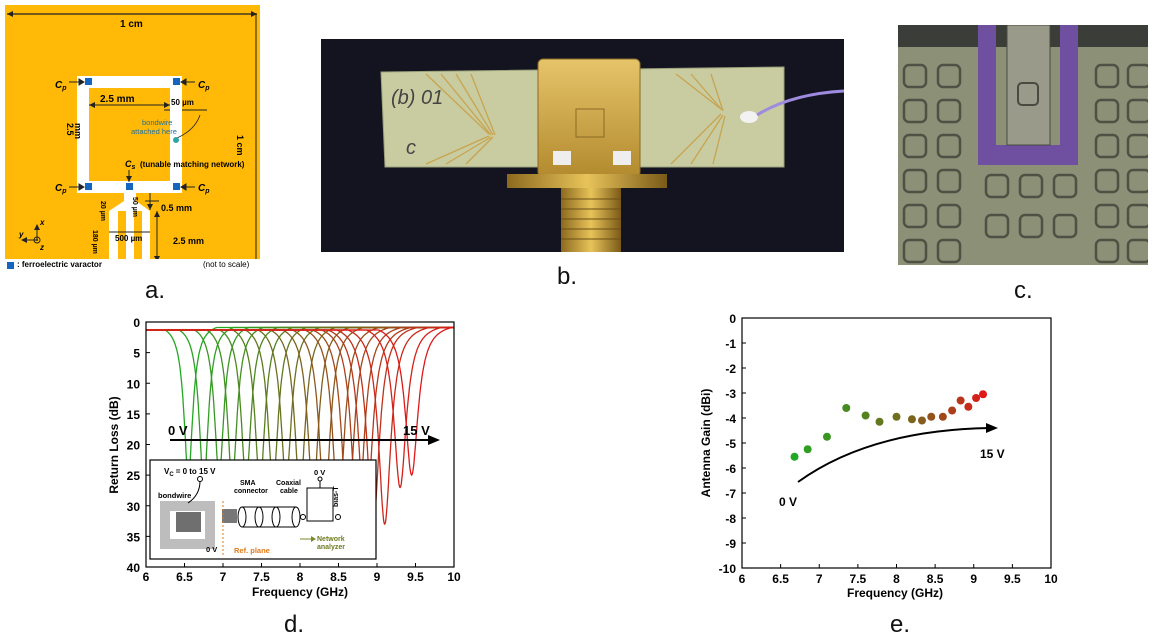 The image size is (1153, 640). I want to click on sma-label: SMA, so click(248, 483).